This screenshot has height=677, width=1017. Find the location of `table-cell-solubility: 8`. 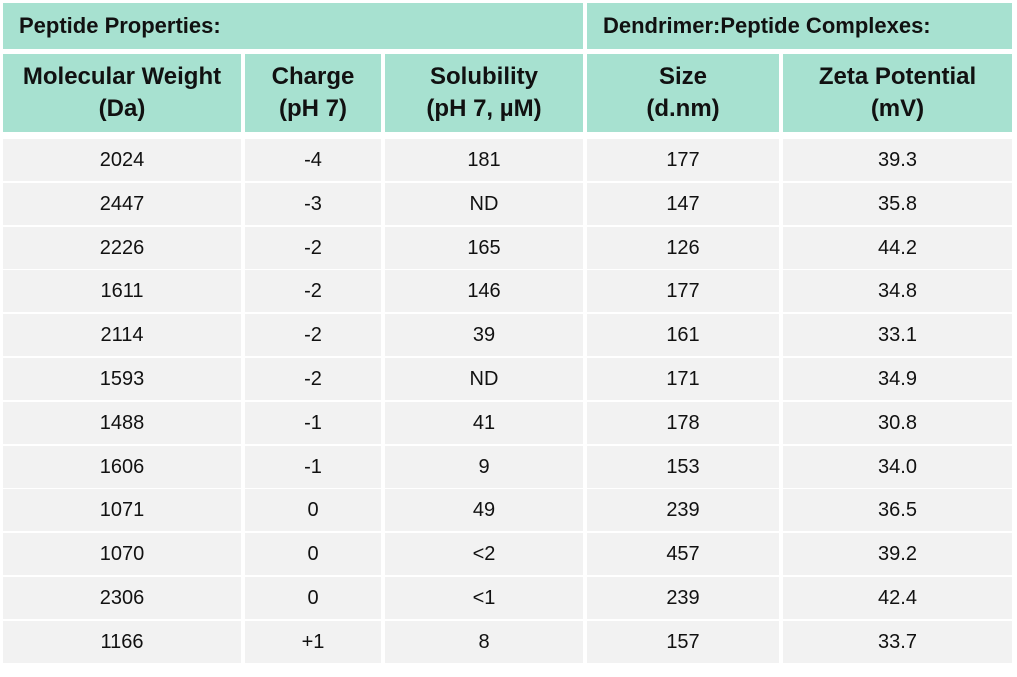

table-cell-solubility: 8 is located at coordinates (484, 642).